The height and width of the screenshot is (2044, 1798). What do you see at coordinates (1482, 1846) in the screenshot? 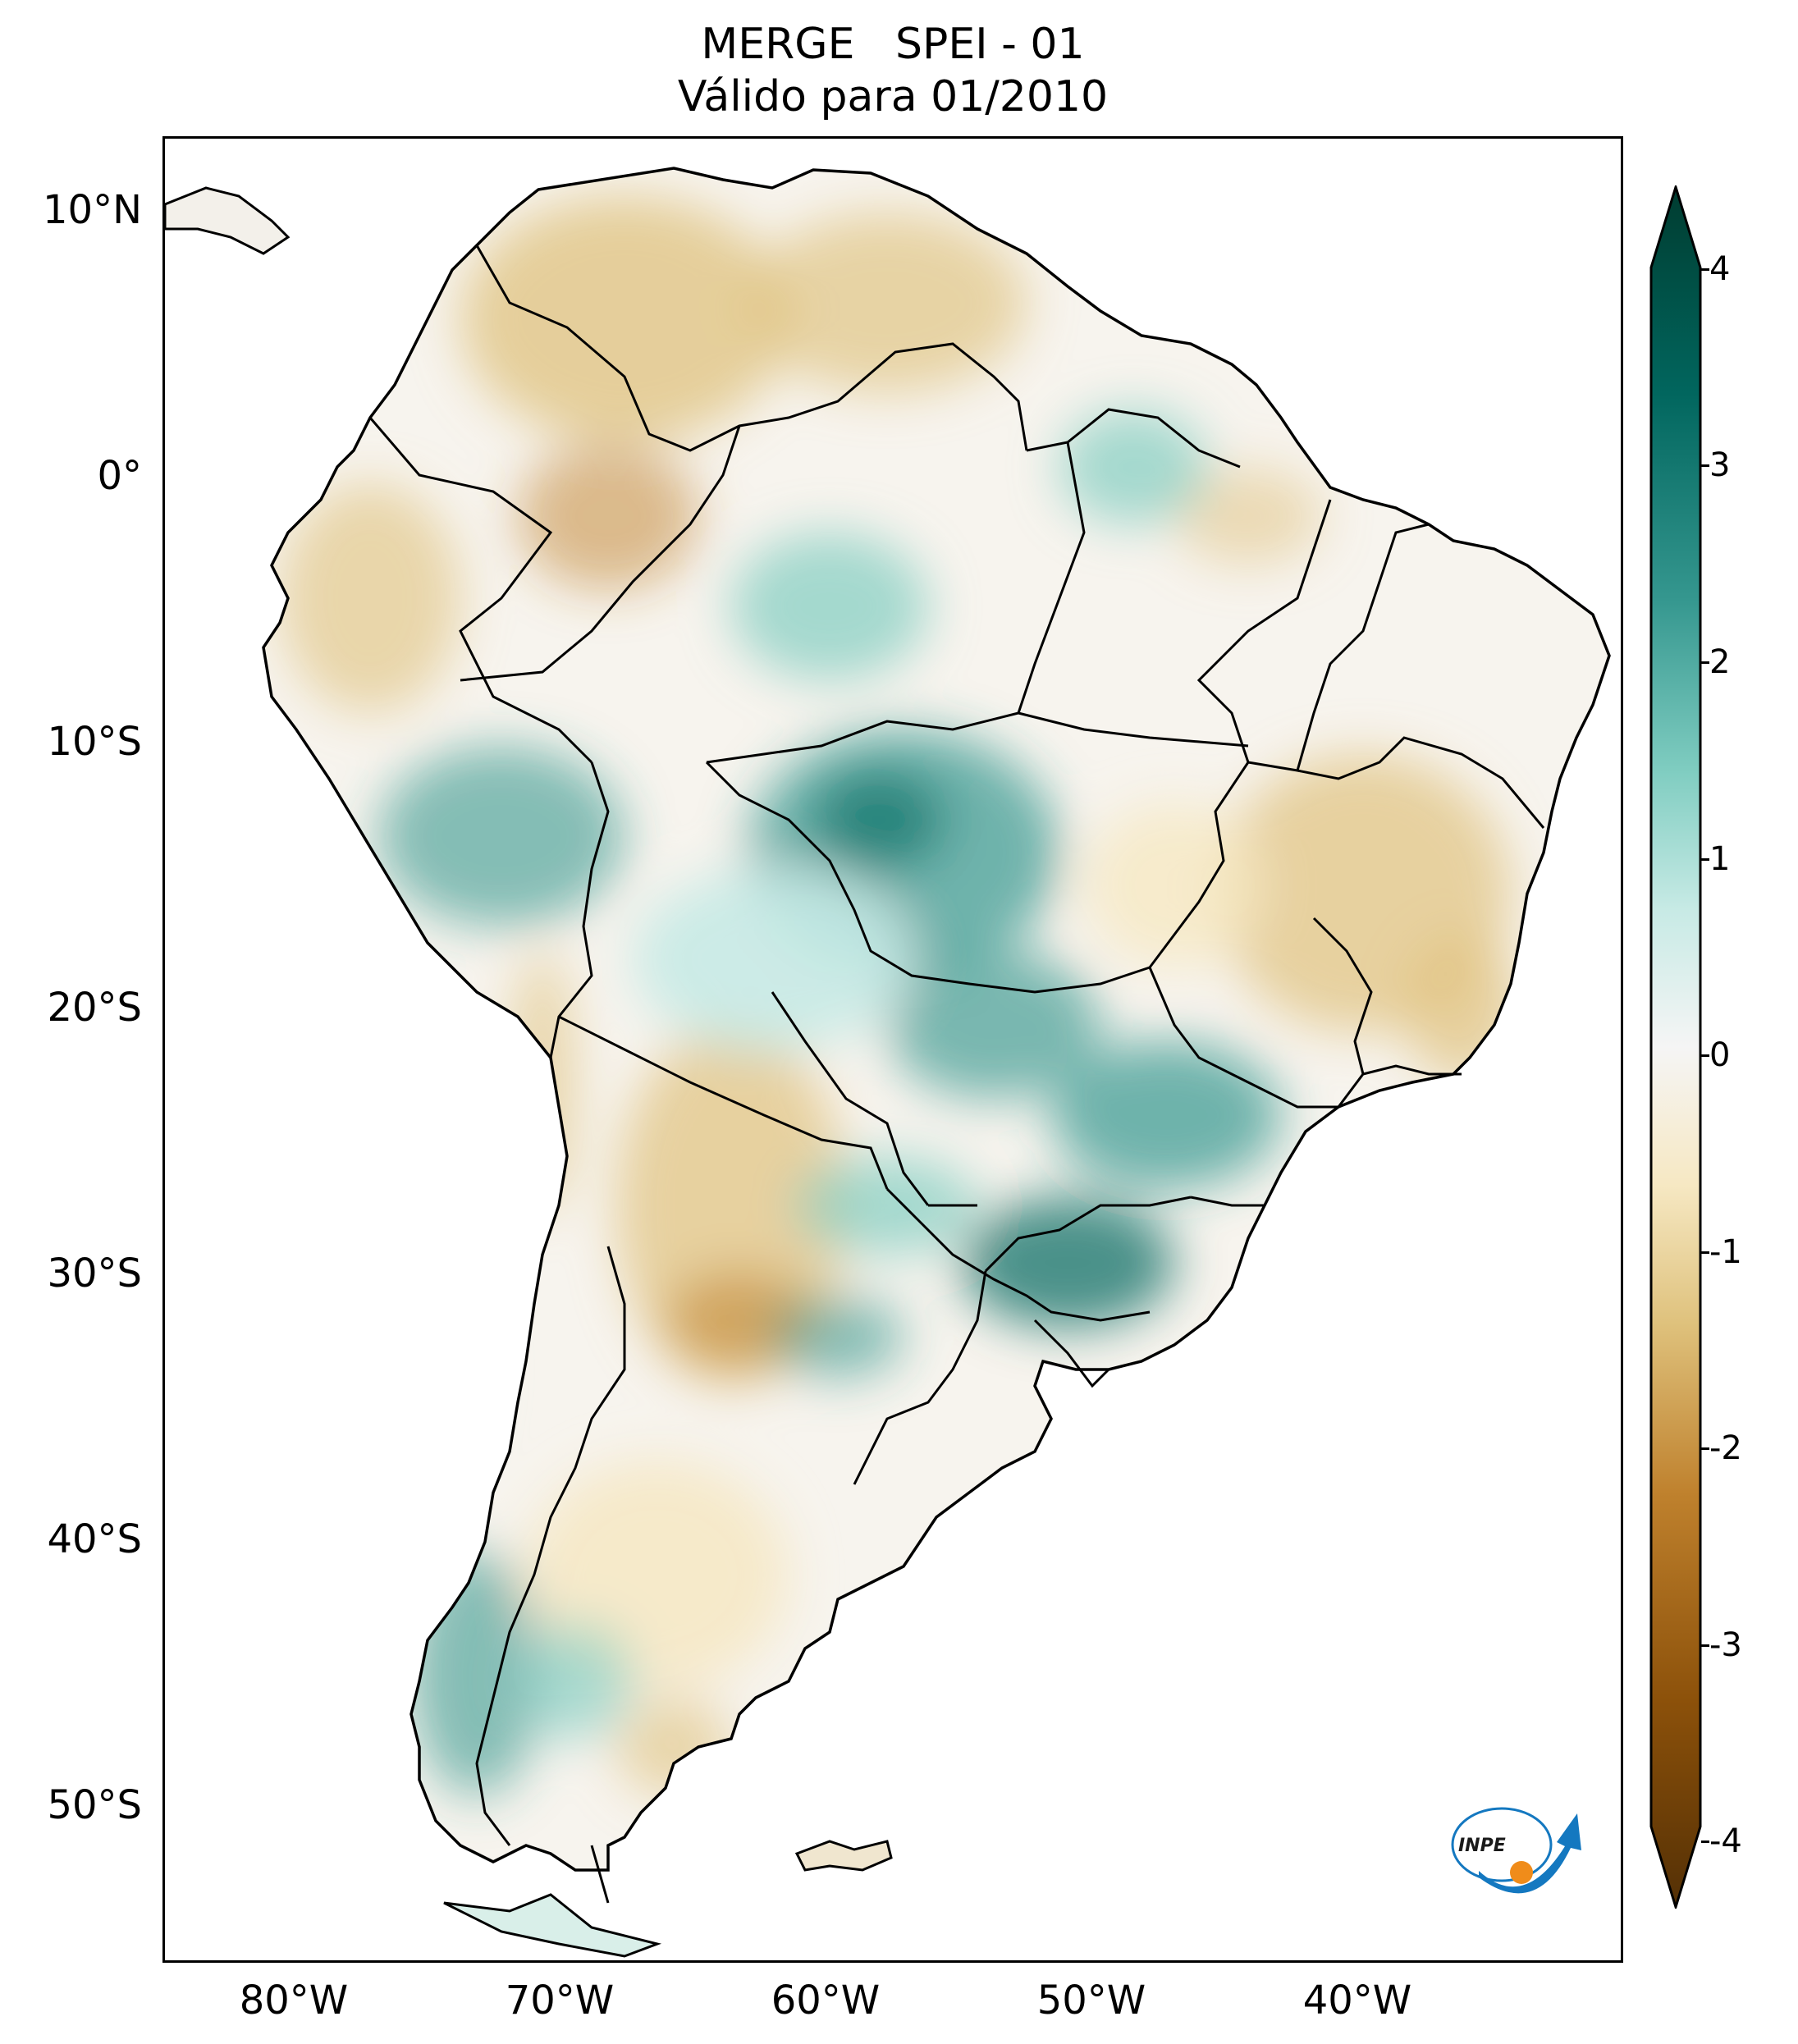
I see `logo-text: INPE` at bounding box center [1482, 1846].